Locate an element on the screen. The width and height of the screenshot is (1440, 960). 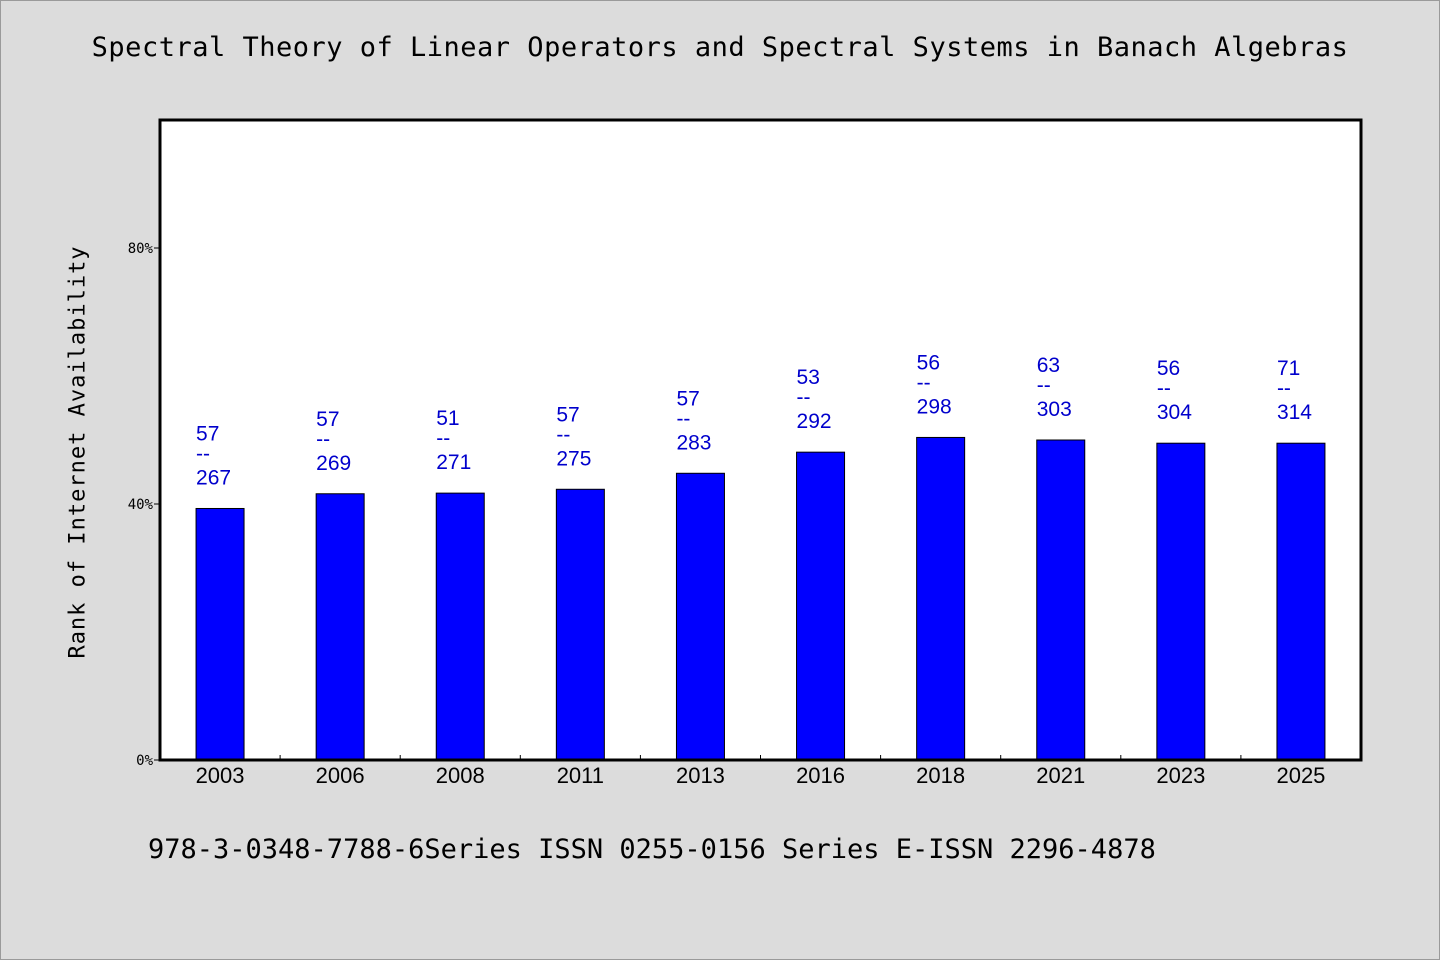
x-tick-label: 2025 is located at coordinates (1300, 775).